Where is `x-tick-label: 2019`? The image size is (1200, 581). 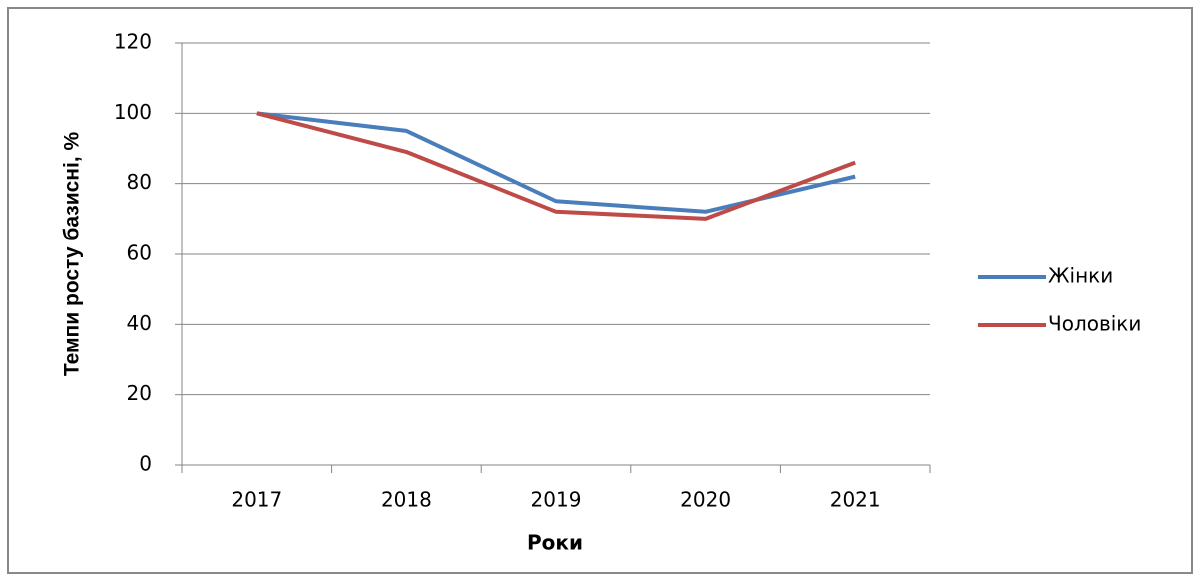
x-tick-label: 2019 is located at coordinates (556, 500).